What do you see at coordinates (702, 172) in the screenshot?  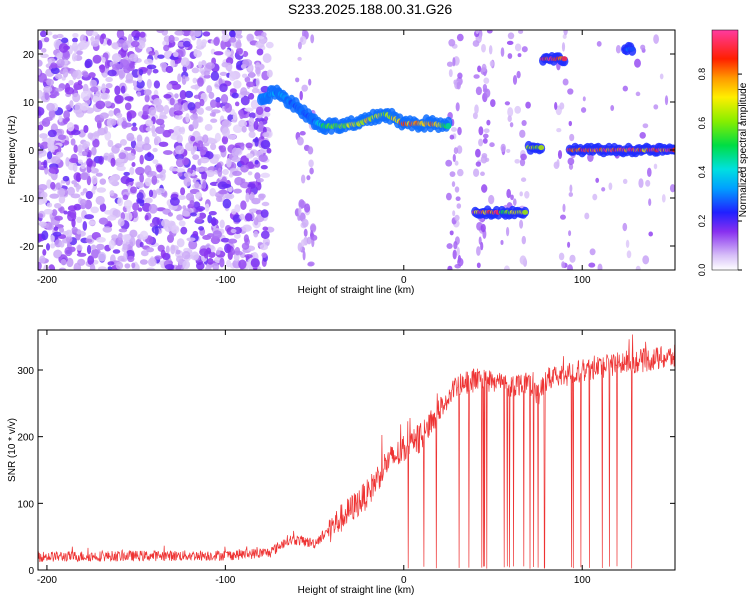 I see `colorbar-tick-label: 0.4` at bounding box center [702, 172].